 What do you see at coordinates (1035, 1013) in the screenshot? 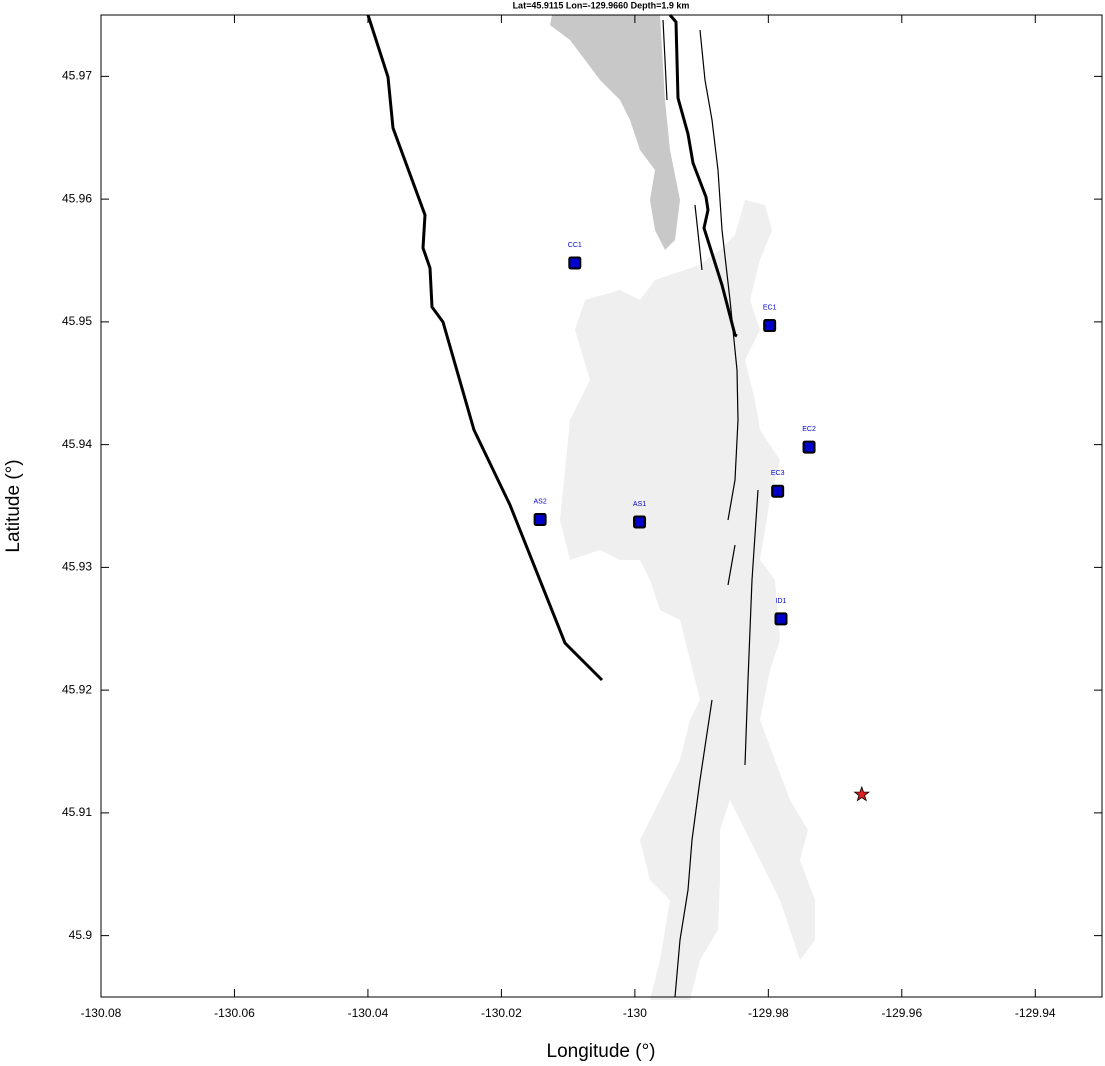
I see `x-tick-label: -129.94` at bounding box center [1035, 1013].